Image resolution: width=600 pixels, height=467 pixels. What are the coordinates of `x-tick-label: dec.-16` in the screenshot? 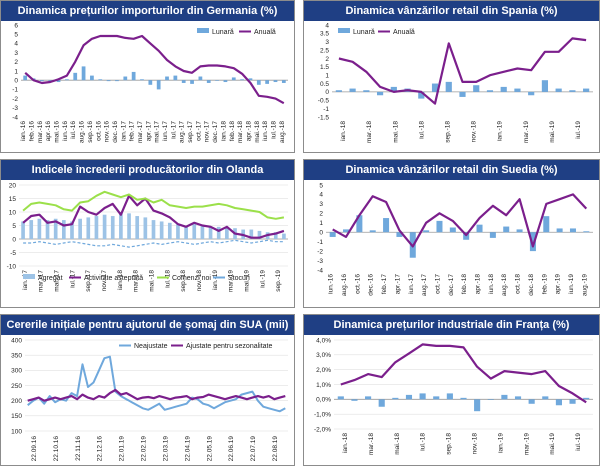 It's located at (115, 132).